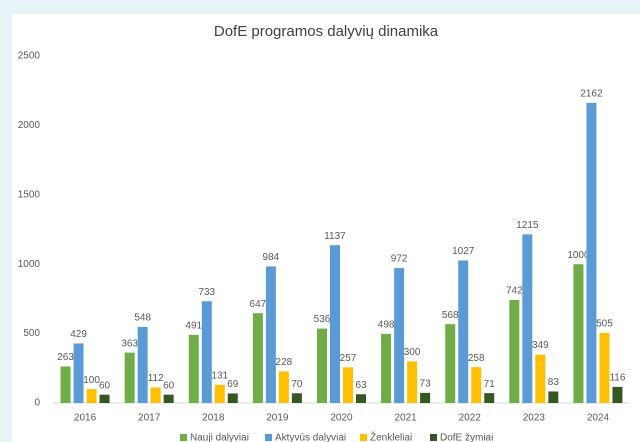 This screenshot has width=640, height=442. What do you see at coordinates (29, 125) in the screenshot?
I see `y-tick-label: 2000` at bounding box center [29, 125].